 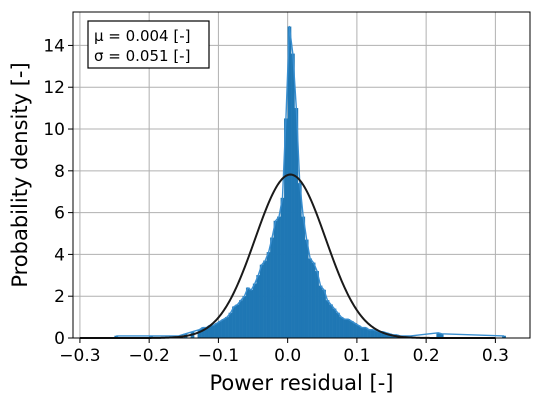 What do you see at coordinates (54, 88) in the screenshot?
I see `y-tick-label: 12` at bounding box center [54, 88].